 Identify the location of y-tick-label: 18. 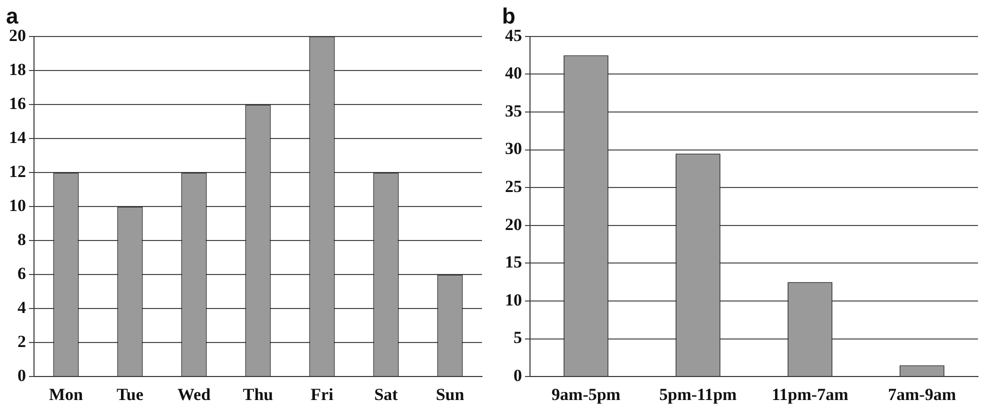
(17, 69).